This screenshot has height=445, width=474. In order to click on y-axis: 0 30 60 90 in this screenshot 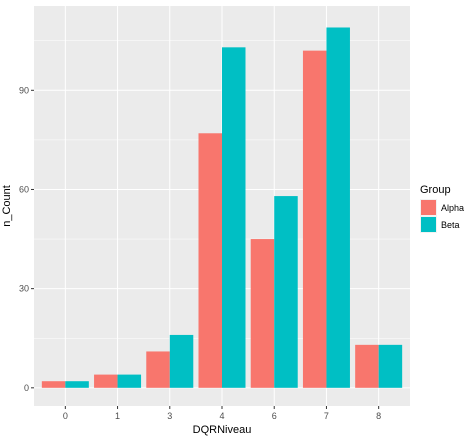, I will do `click(26, 239)`.